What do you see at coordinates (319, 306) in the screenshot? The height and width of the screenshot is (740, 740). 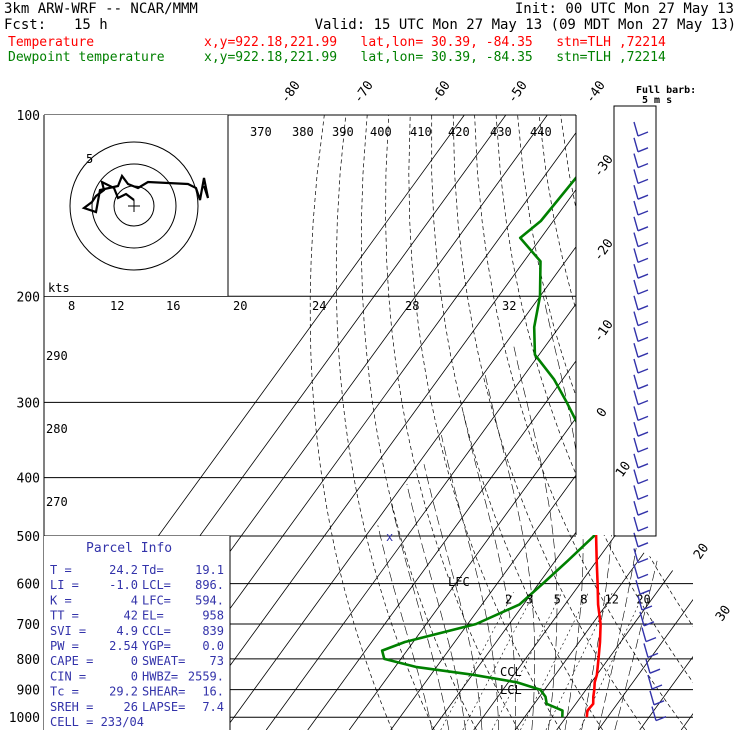 I see `hodograph-speed-label: 24` at bounding box center [319, 306].